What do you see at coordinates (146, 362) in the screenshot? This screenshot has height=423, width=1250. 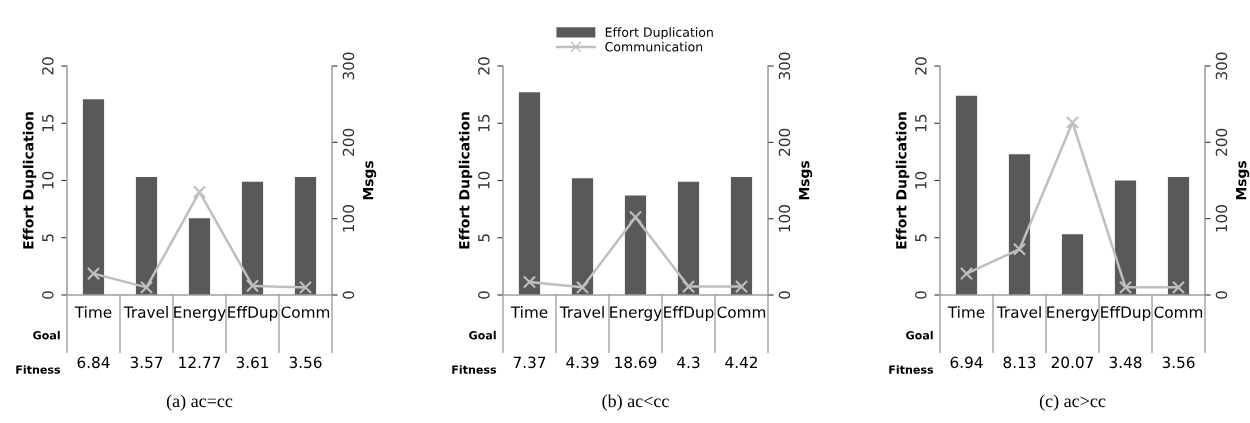 I see `text: 3.57` at bounding box center [146, 362].